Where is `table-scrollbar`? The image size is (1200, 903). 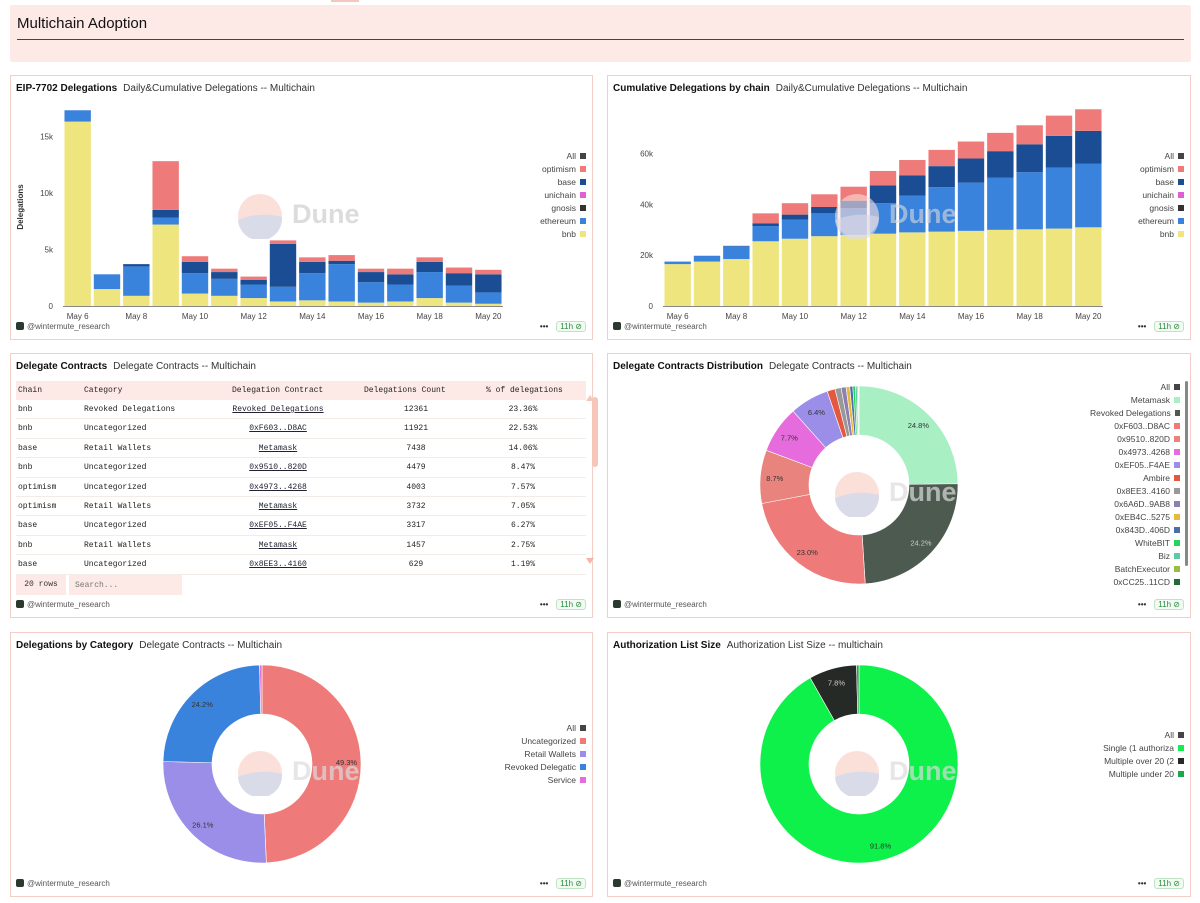
table-scrollbar is located at coordinates (595, 477).